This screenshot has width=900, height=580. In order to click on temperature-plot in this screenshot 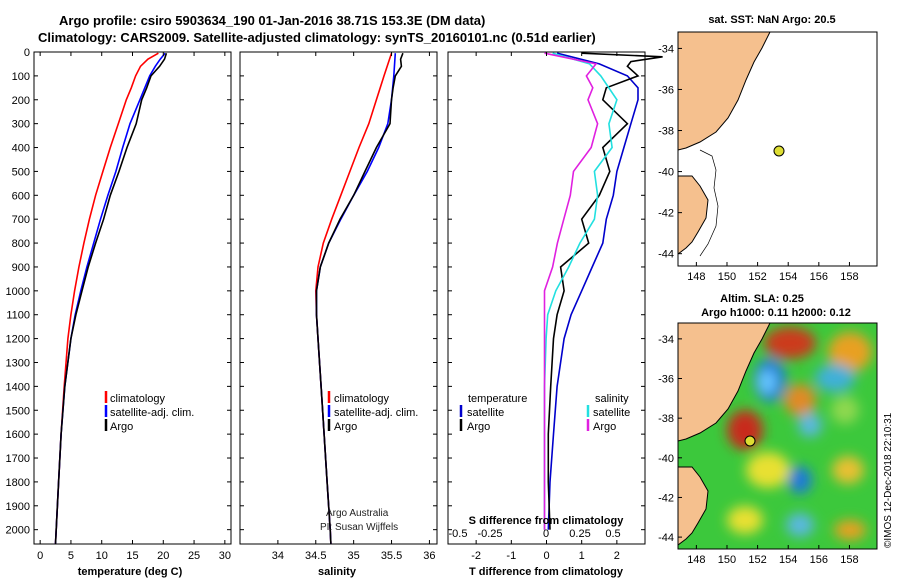, I will do `click(111, 298)`.